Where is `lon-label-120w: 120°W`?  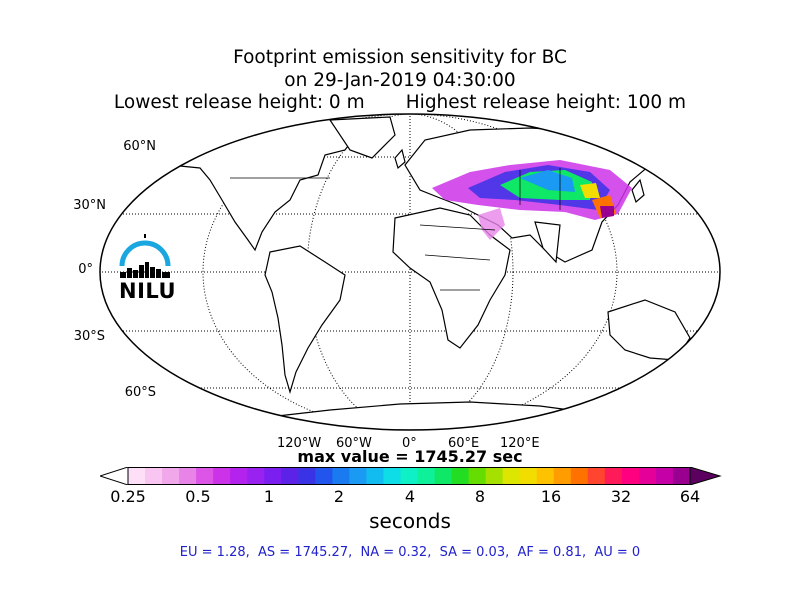
lon-label-120w: 120°W is located at coordinates (299, 443).